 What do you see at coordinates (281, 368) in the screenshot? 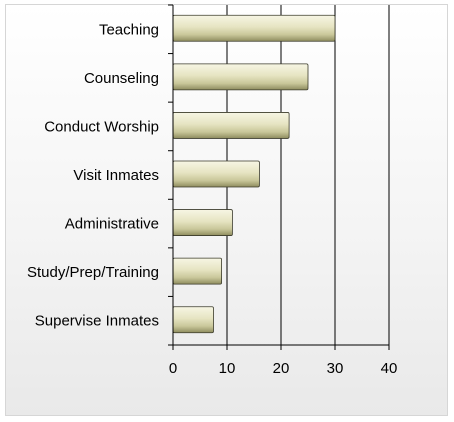
I see `x-tick-label-20: 20` at bounding box center [281, 368].